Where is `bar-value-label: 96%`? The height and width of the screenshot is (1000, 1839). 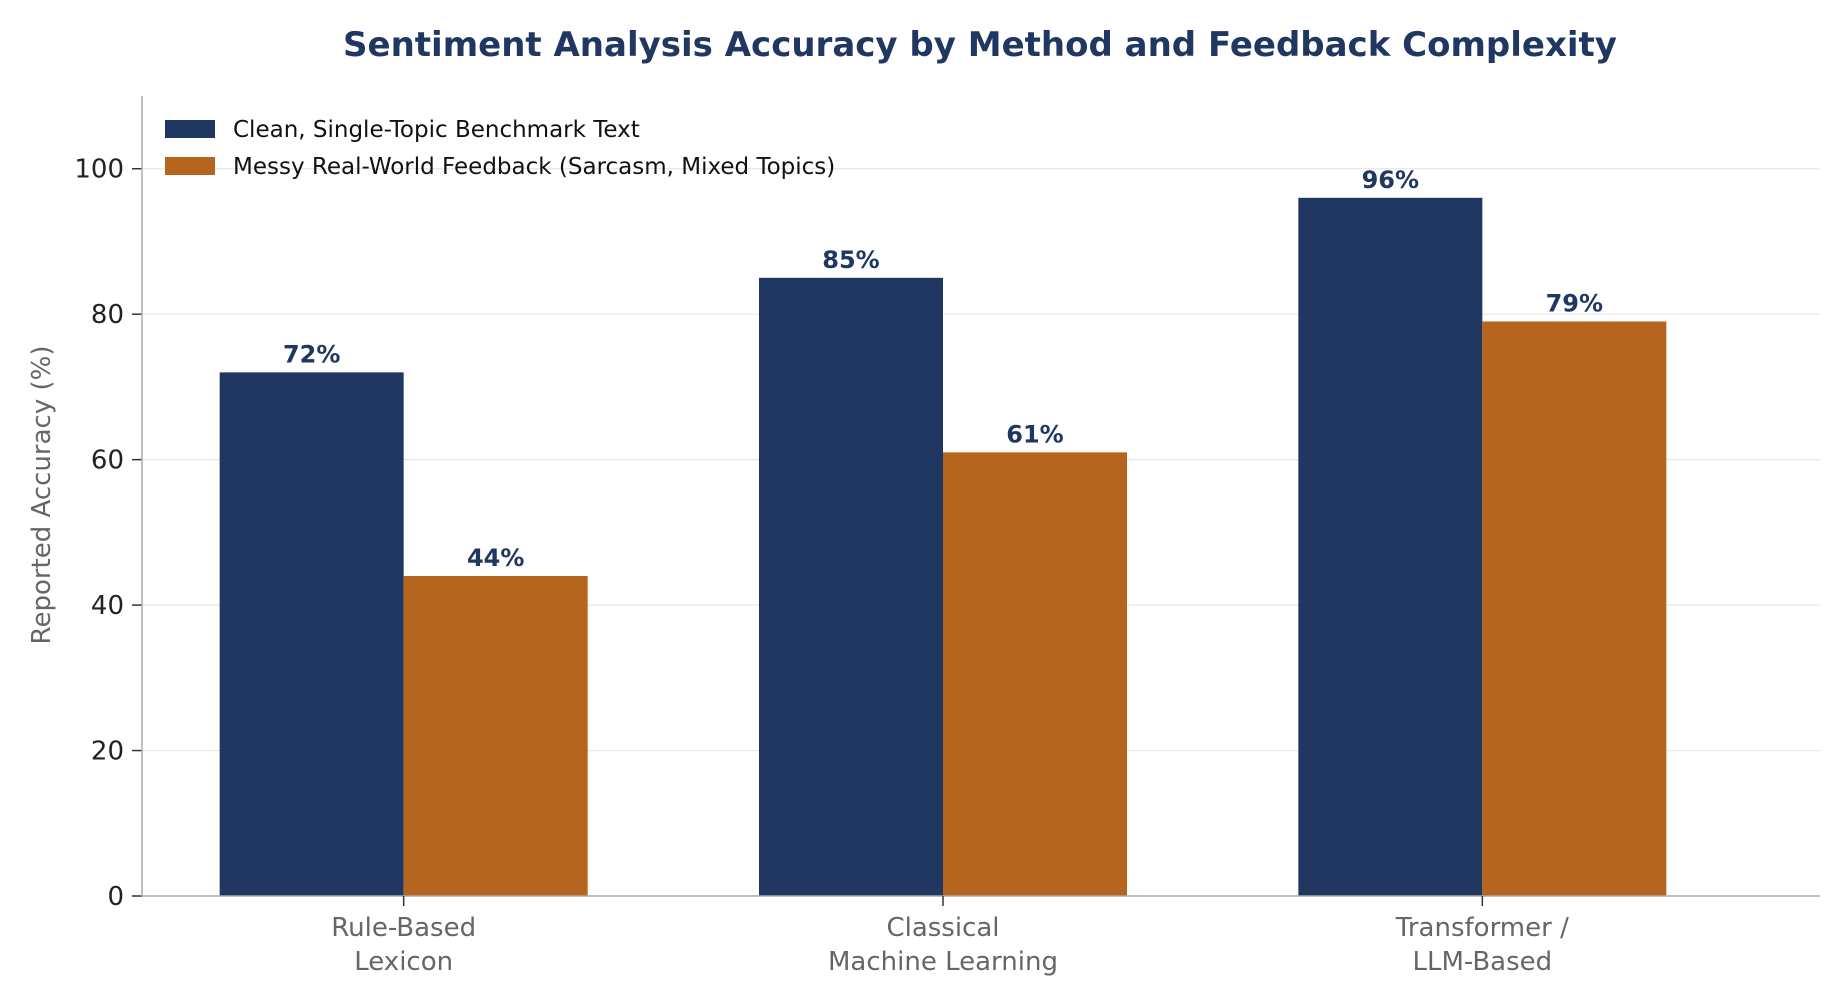
bar-value-label: 96% is located at coordinates (1390, 180).